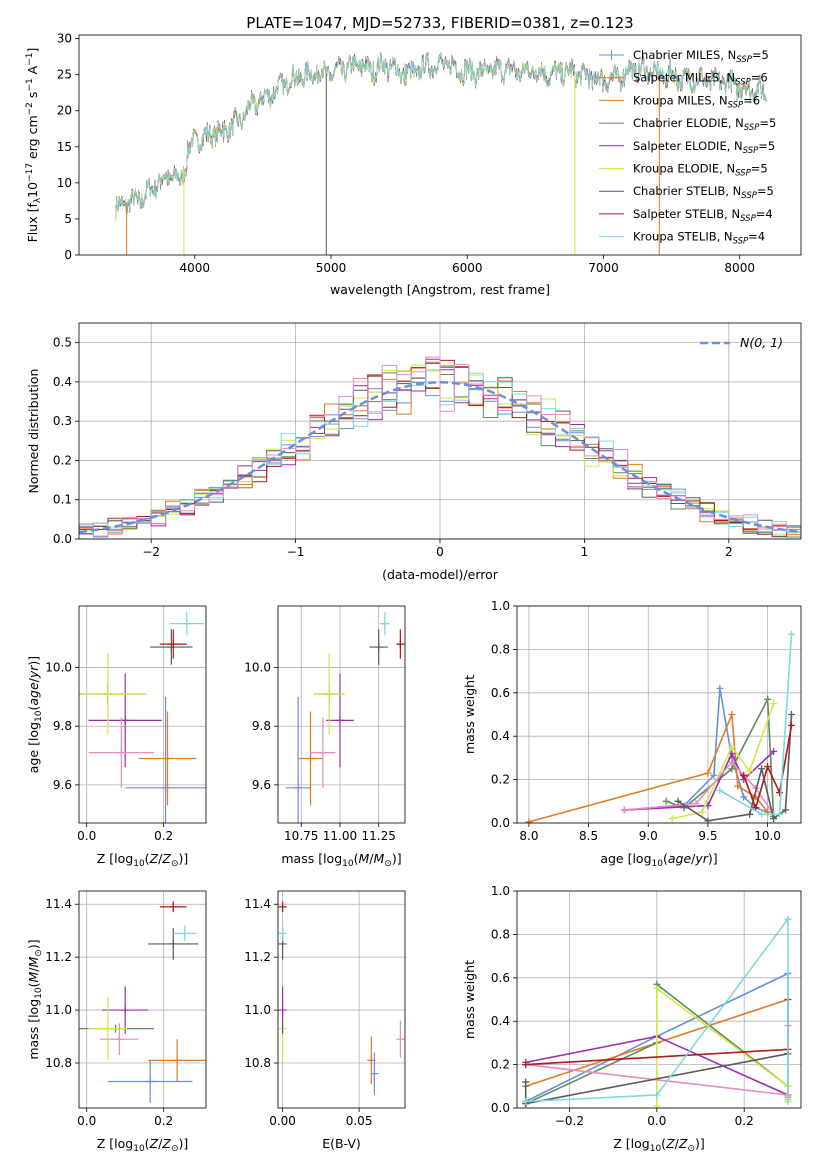  Describe the element at coordinates (359, 1121) in the screenshot. I see `x-tick-label: 0.05` at that location.